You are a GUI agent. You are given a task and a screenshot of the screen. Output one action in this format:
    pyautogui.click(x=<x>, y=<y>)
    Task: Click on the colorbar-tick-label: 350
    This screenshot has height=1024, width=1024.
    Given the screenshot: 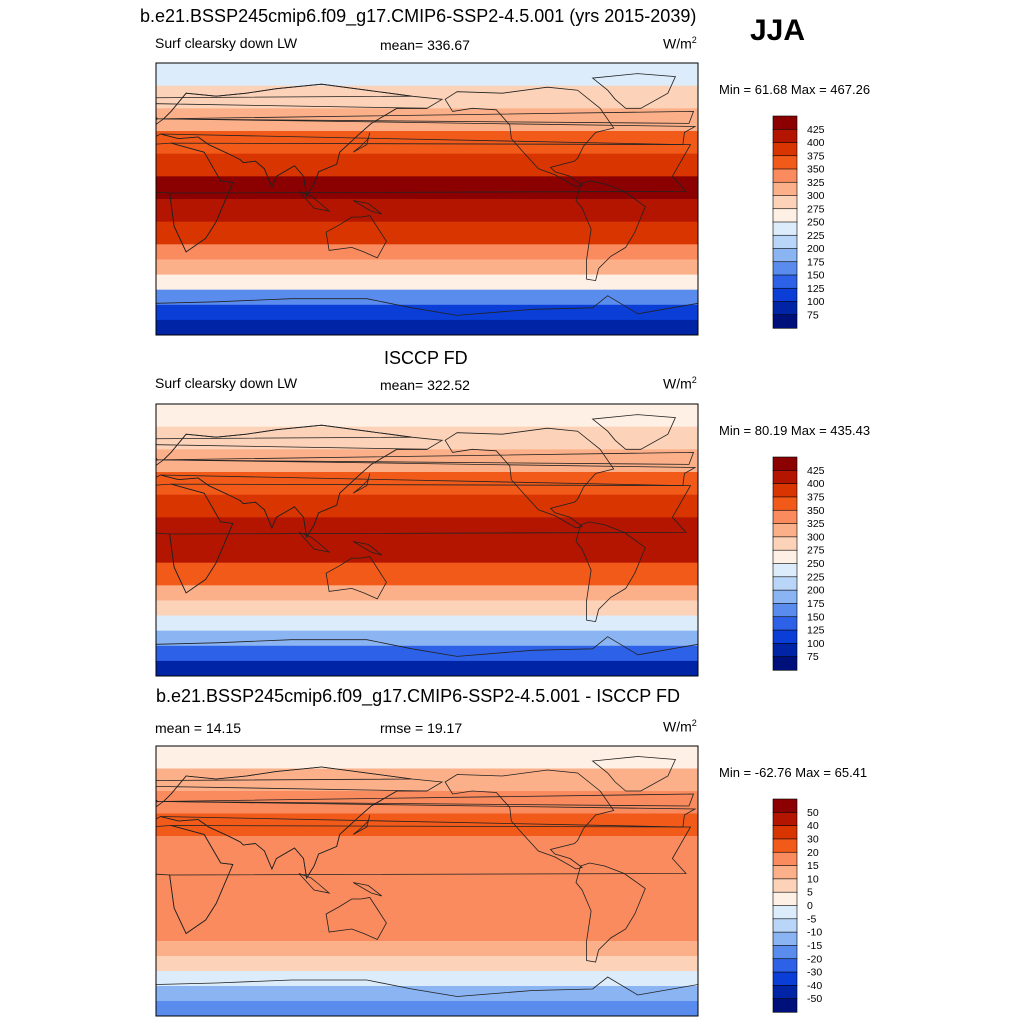 What is the action you would take?
    pyautogui.click(x=816, y=511)
    